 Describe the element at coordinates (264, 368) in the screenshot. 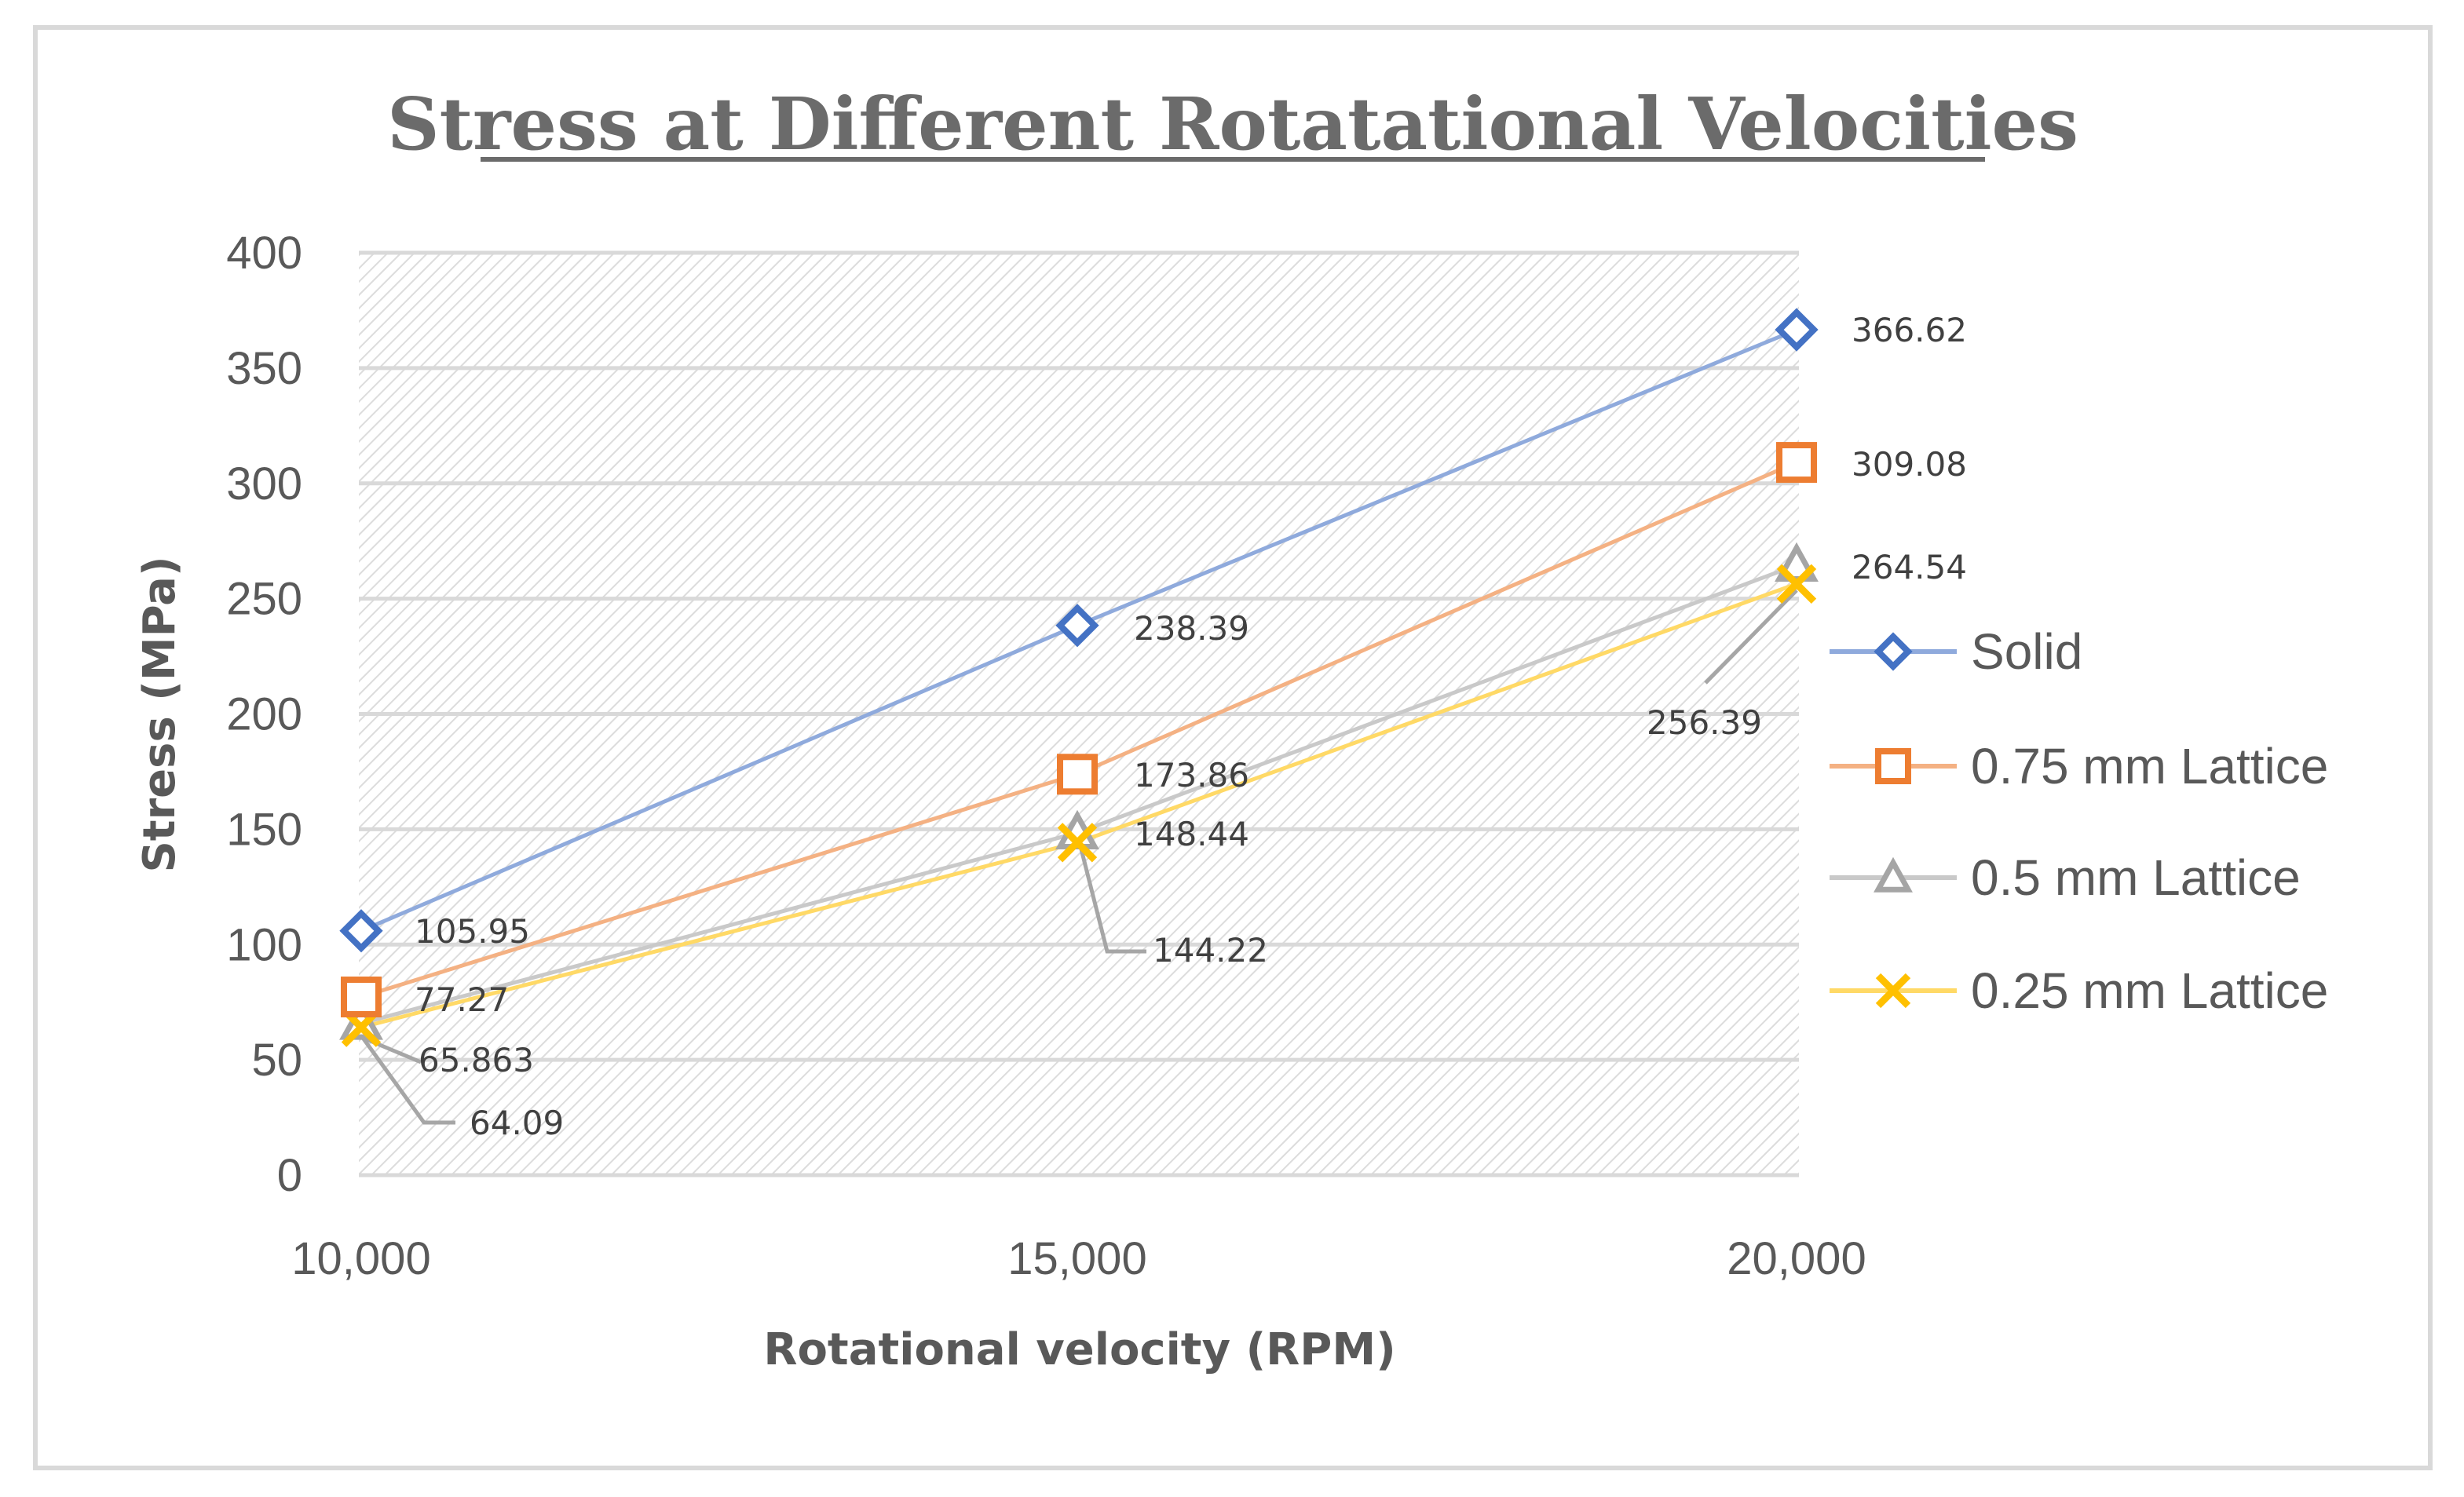

I see `y-tick-label-350: 350` at that location.